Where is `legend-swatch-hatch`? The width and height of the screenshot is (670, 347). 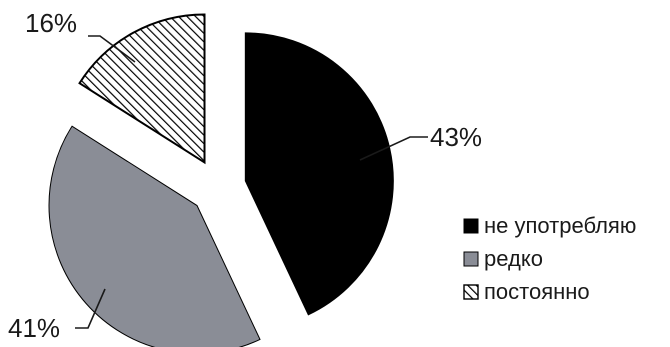
legend-swatch-hatch is located at coordinates (471, 292).